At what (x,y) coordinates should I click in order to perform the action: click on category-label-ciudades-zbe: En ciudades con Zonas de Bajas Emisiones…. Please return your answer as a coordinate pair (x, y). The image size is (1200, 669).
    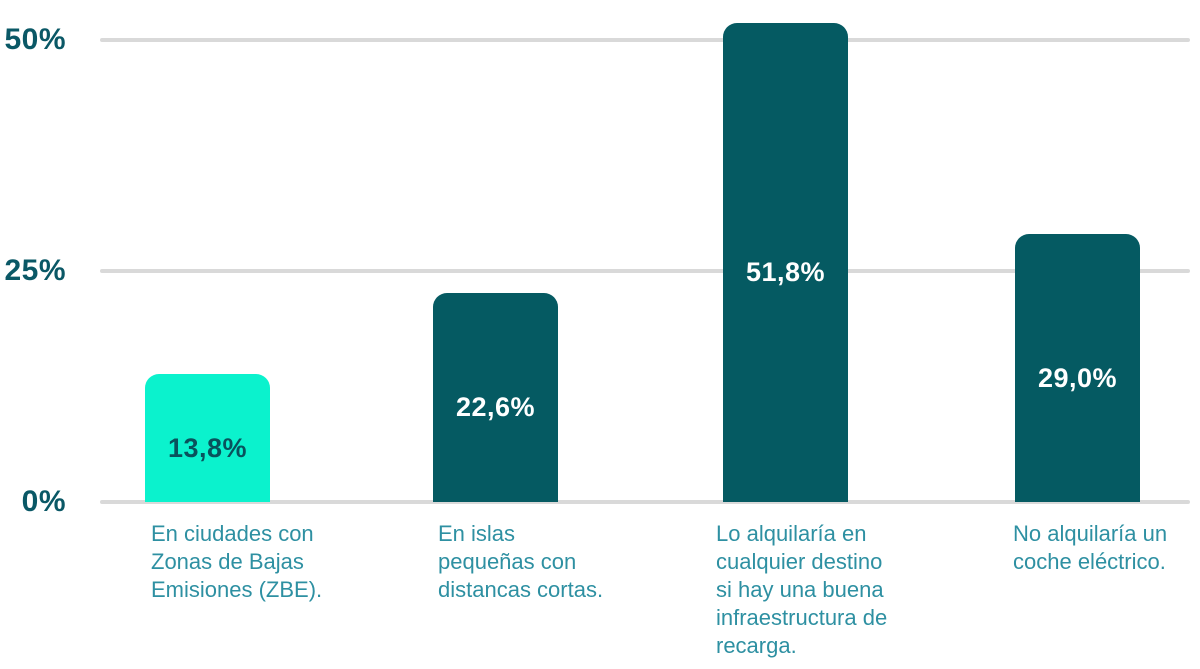
    Looking at the image, I should click on (237, 561).